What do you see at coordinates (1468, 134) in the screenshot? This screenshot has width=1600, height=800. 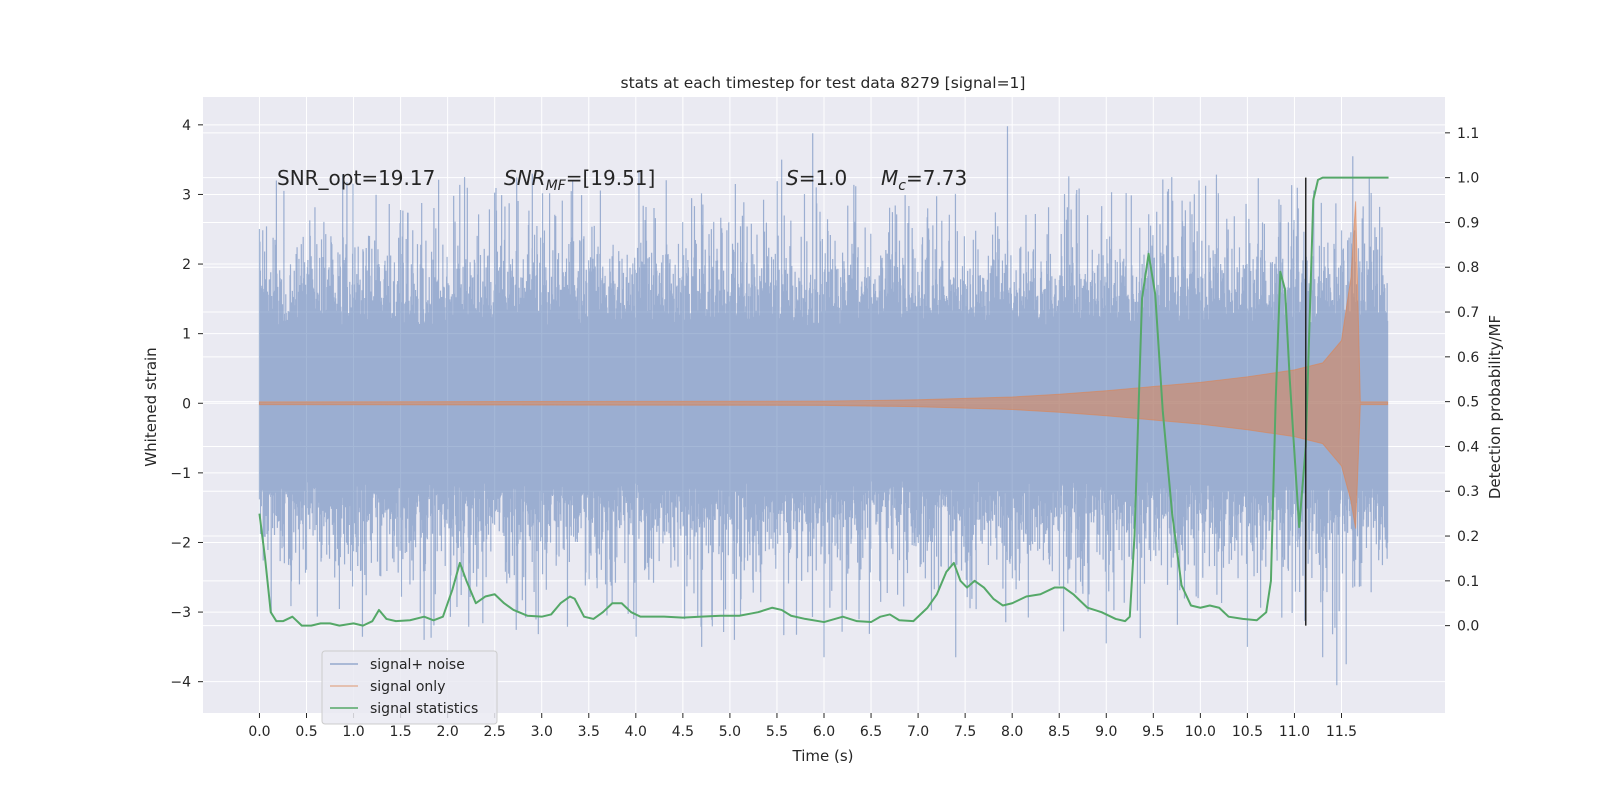 I see `y-right-tick-label: 1.1` at bounding box center [1468, 134].